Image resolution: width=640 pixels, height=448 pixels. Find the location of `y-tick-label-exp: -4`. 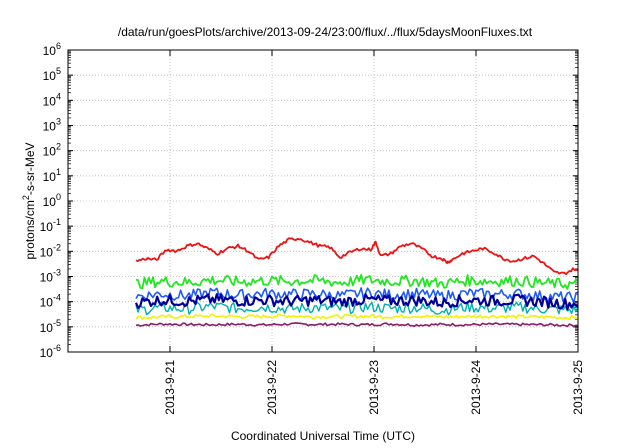

y-tick-label-exp: -4 is located at coordinates (57, 298).